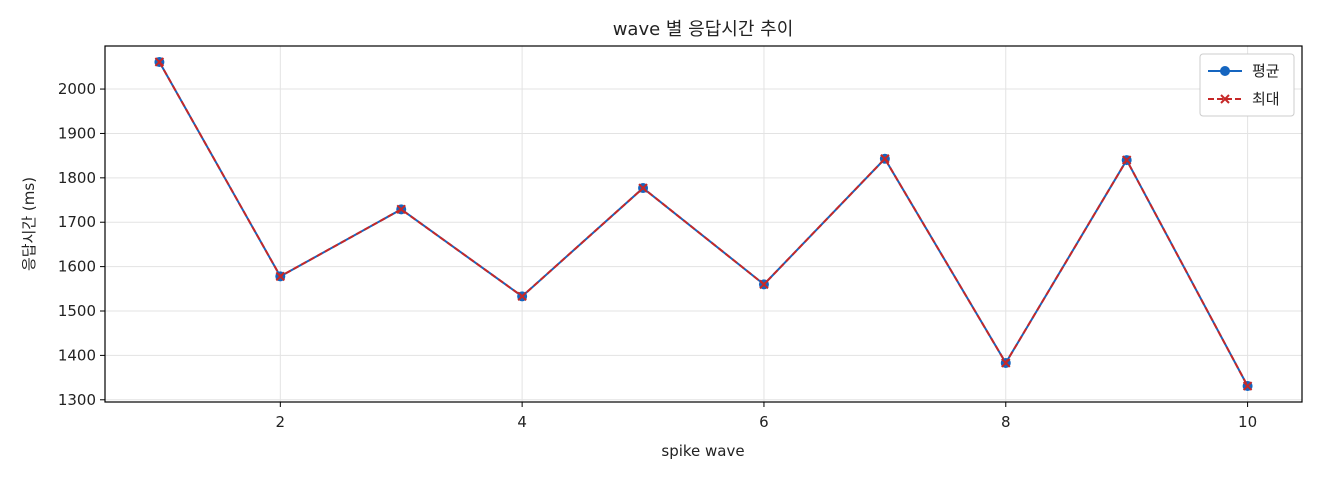 This screenshot has height=480, width=1320. Describe the element at coordinates (703, 29) in the screenshot. I see `chart-title: wave 별 응답시간 추이` at that location.